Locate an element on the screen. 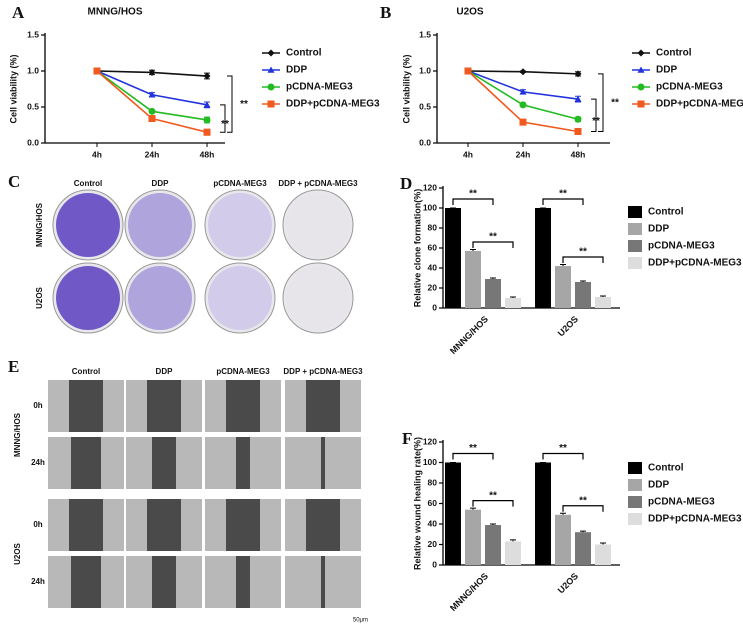 Image resolution: width=743 pixels, height=637 pixels. column-label: DDP + pCDNA-MEG3 is located at coordinates (323, 371).